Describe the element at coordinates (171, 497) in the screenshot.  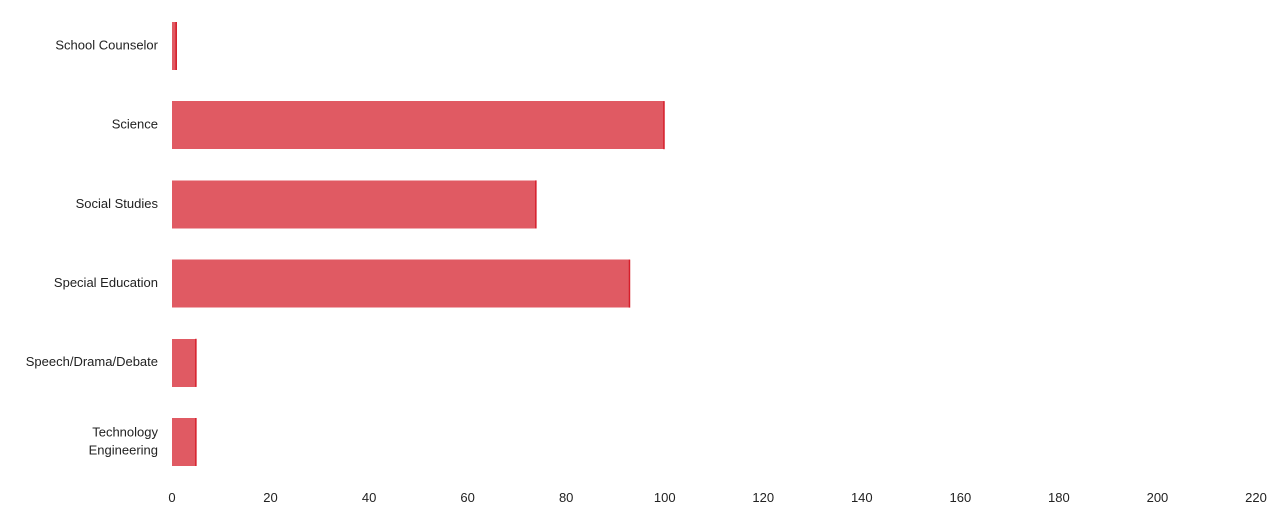
I see `x-tick-label: 0` at that location.